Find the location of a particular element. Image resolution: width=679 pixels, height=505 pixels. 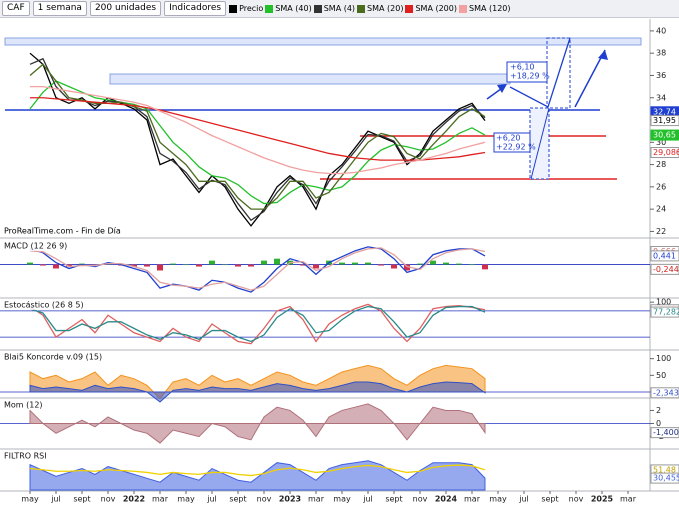

legend-item: SMA (120) is located at coordinates (484, 8).